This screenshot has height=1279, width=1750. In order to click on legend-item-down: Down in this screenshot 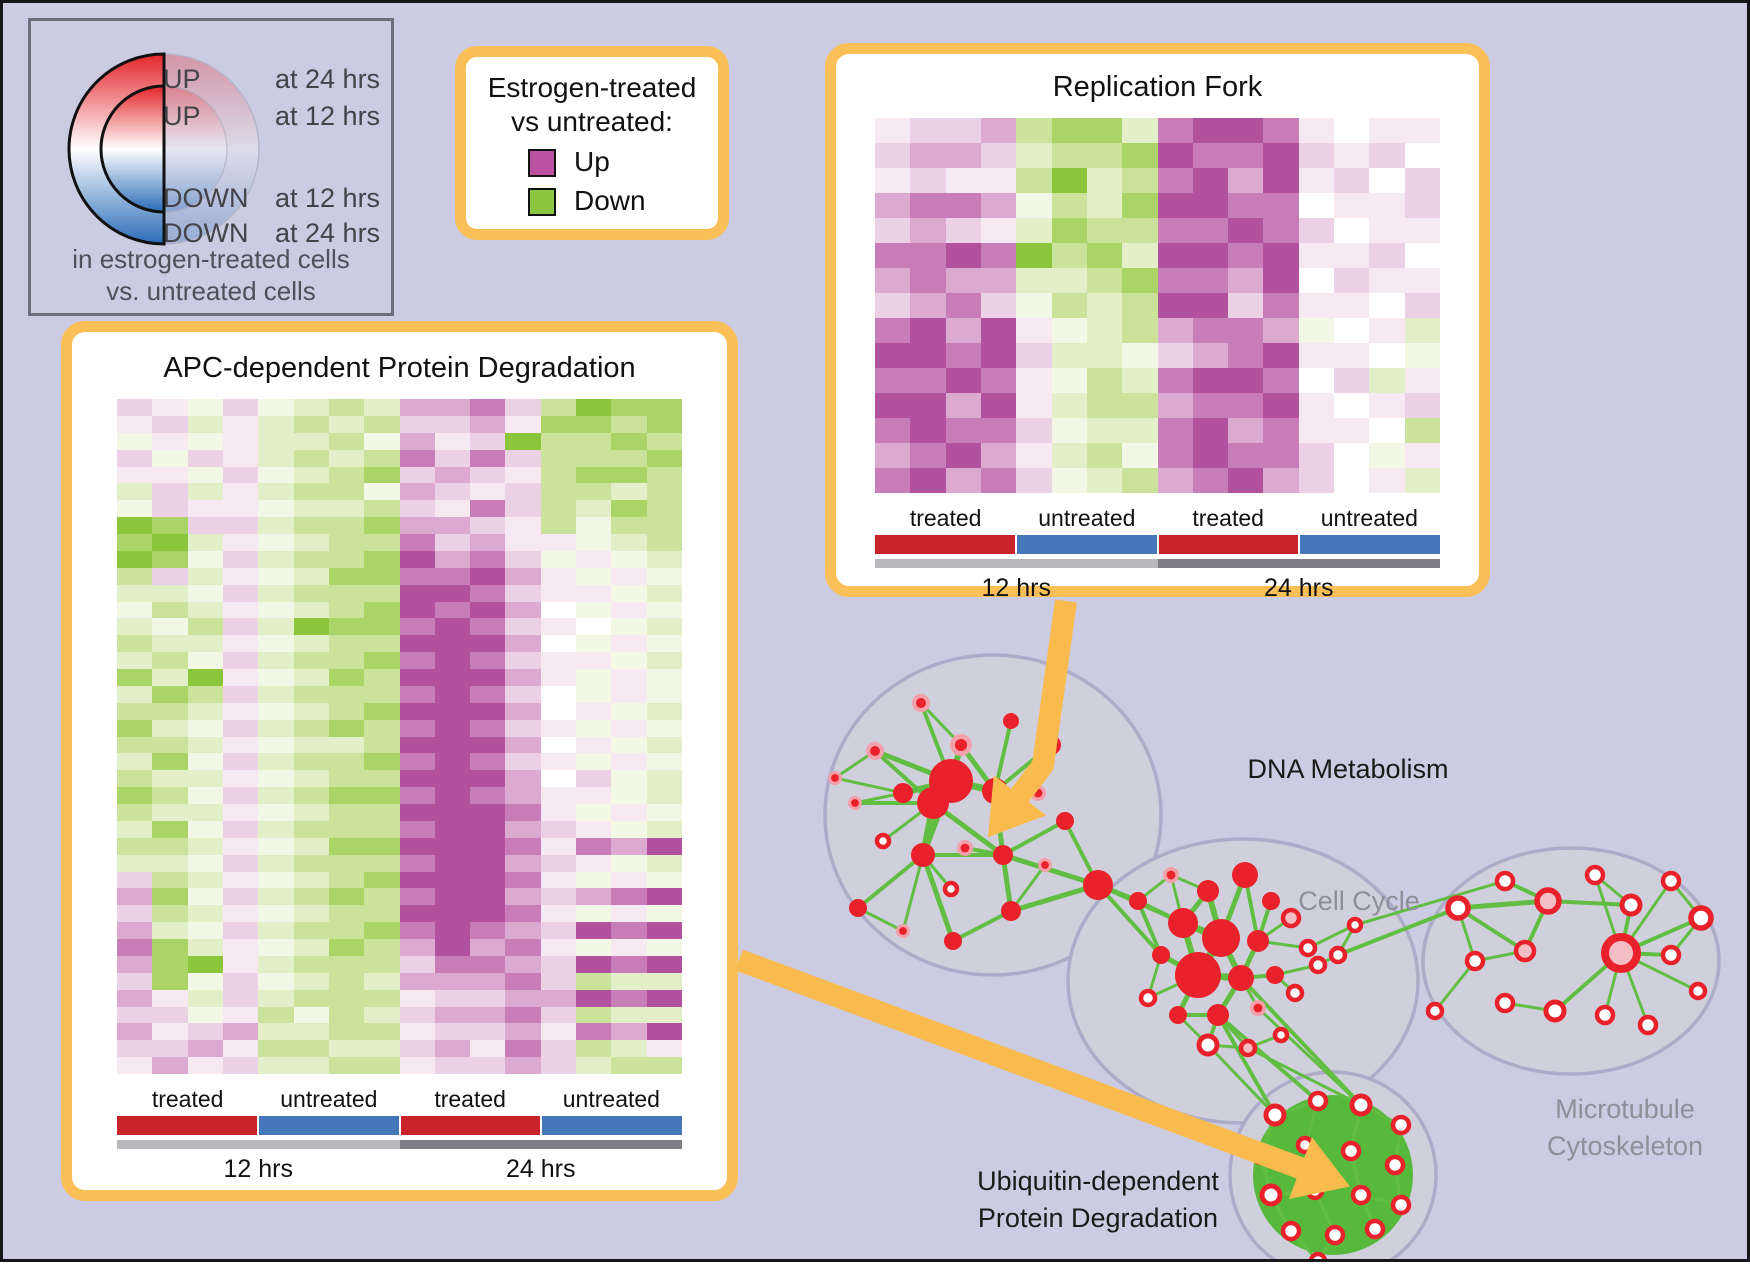, I will do `click(623, 201)`.